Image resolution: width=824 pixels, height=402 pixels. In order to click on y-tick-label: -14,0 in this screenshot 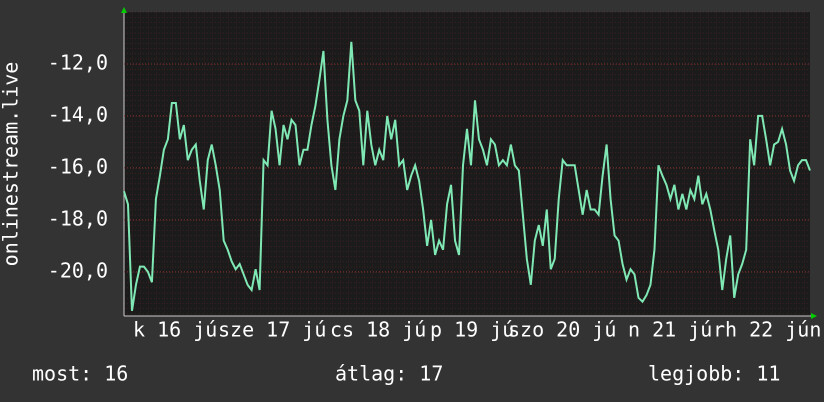, I will do `click(78, 114)`.